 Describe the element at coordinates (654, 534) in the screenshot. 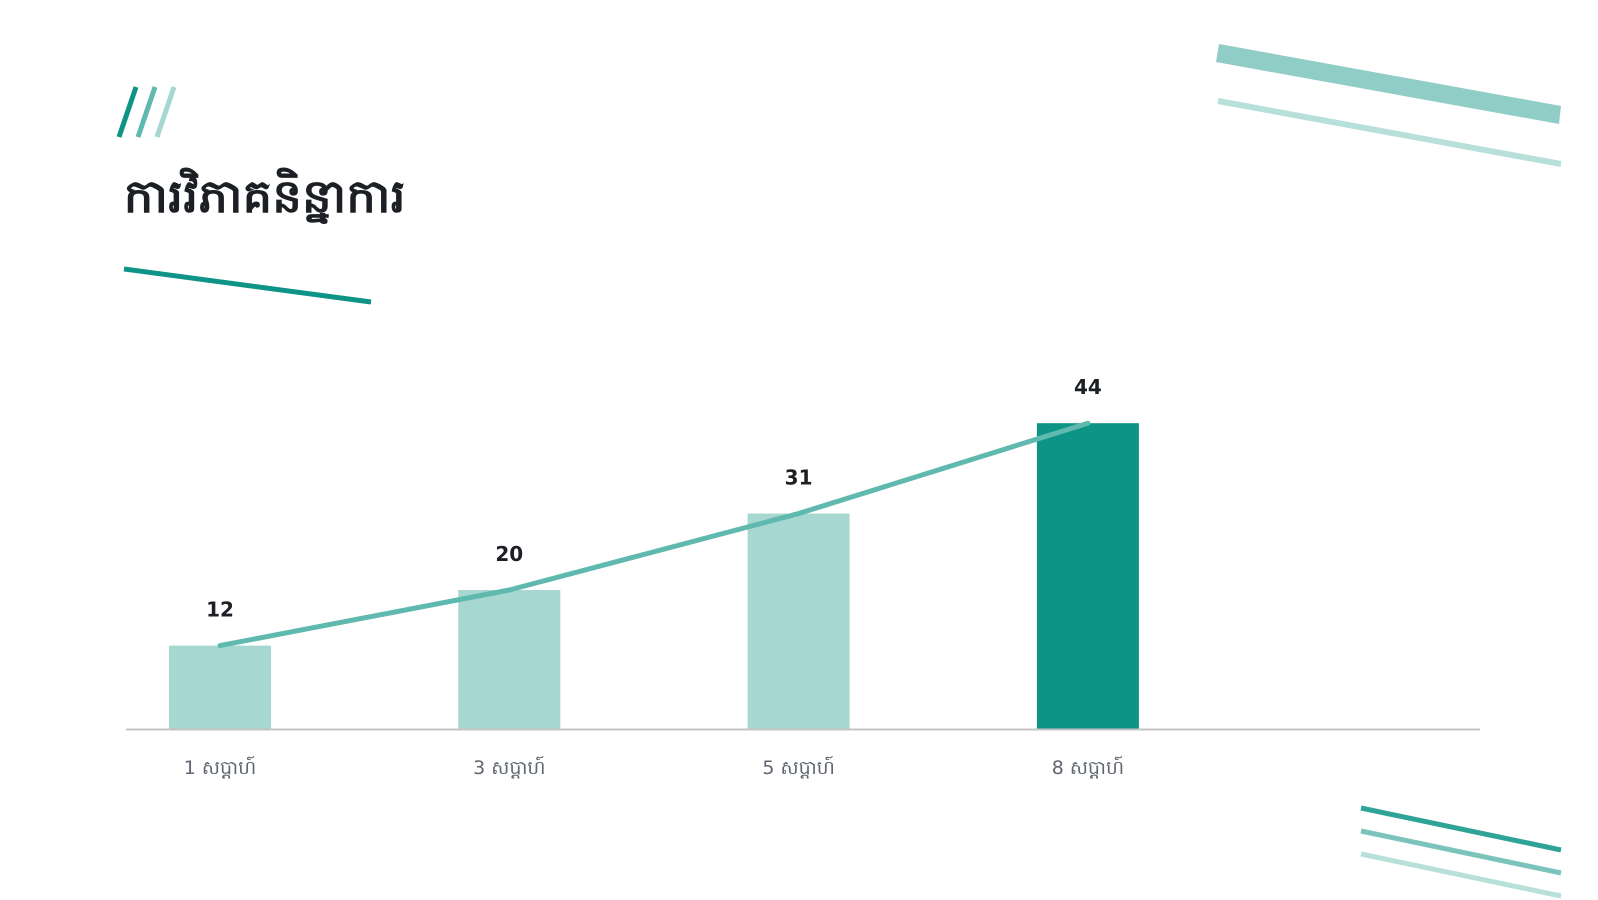

I see `trend-line` at that location.